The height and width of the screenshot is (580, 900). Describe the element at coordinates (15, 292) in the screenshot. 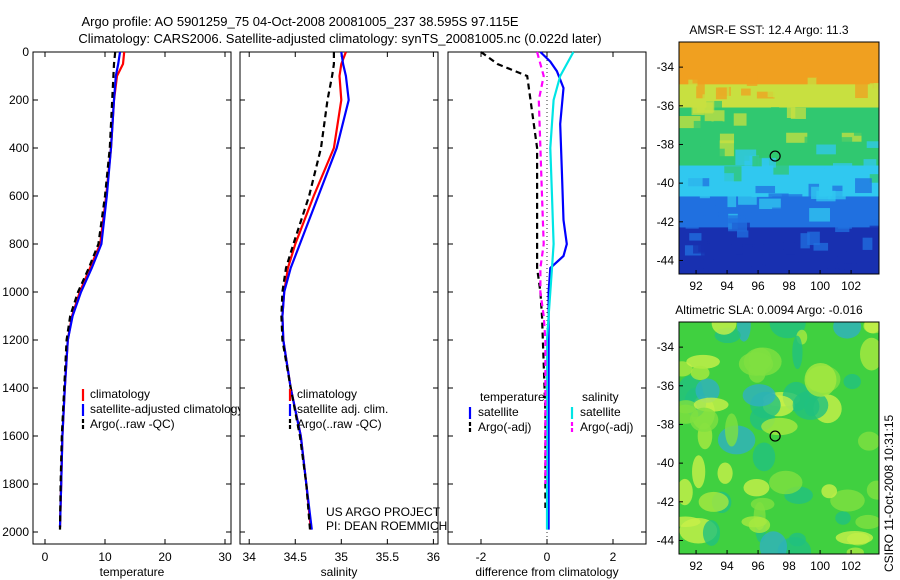

I see `depth-tick-label: 1000` at that location.